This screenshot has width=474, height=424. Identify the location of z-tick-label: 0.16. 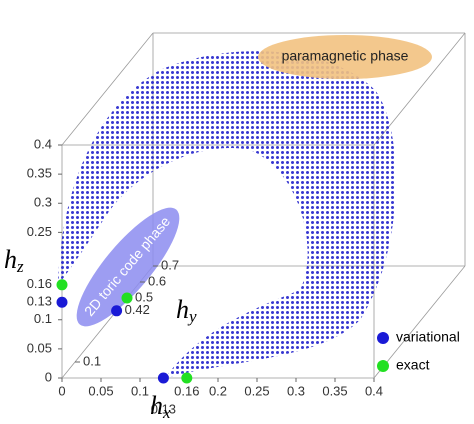
(39, 283).